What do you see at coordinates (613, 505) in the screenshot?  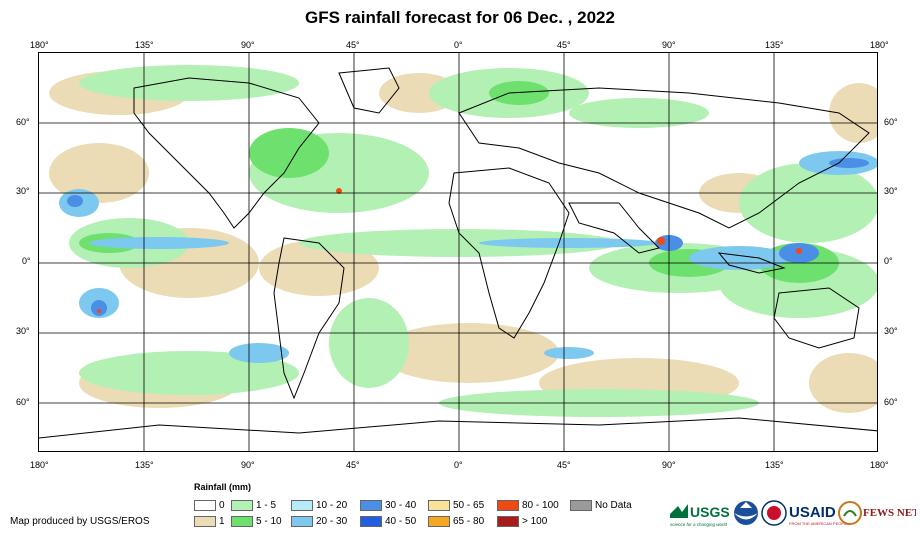 I see `legend-label: No Data` at bounding box center [613, 505].